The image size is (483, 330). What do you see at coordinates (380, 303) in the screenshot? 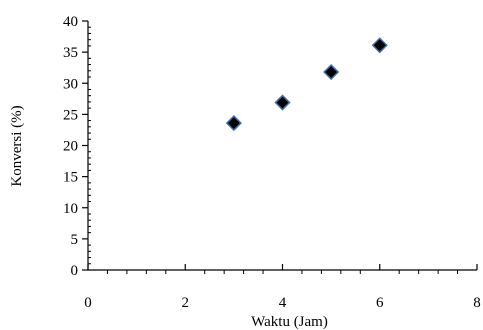
I see `x-tick-label: 6` at bounding box center [380, 303].